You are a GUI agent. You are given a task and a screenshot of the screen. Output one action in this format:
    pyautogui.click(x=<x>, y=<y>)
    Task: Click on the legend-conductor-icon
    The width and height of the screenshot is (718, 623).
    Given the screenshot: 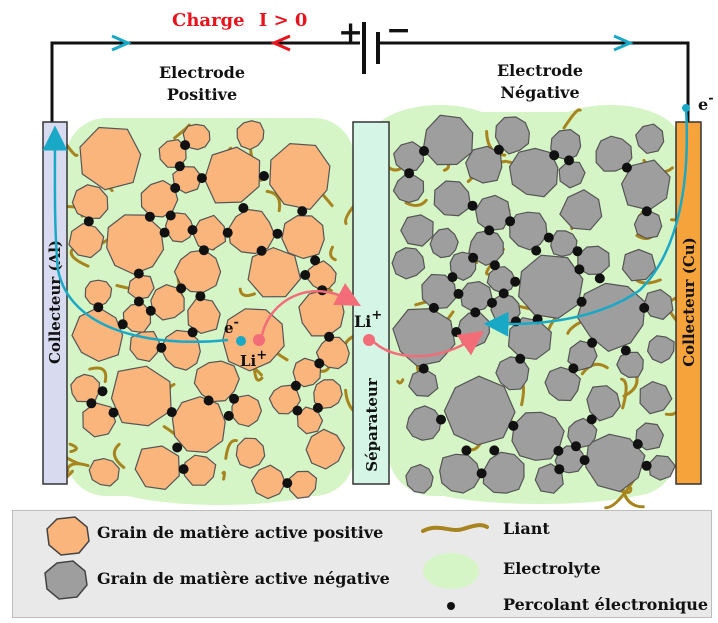 What is the action you would take?
    pyautogui.click(x=451, y=606)
    